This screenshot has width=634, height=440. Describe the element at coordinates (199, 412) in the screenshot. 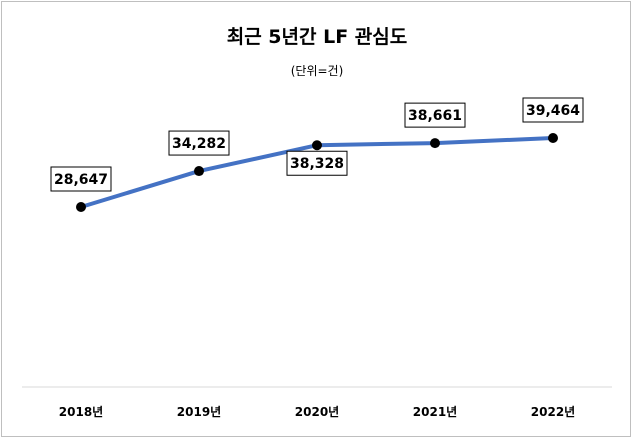

I see `x-tick-label: 2019년` at that location.